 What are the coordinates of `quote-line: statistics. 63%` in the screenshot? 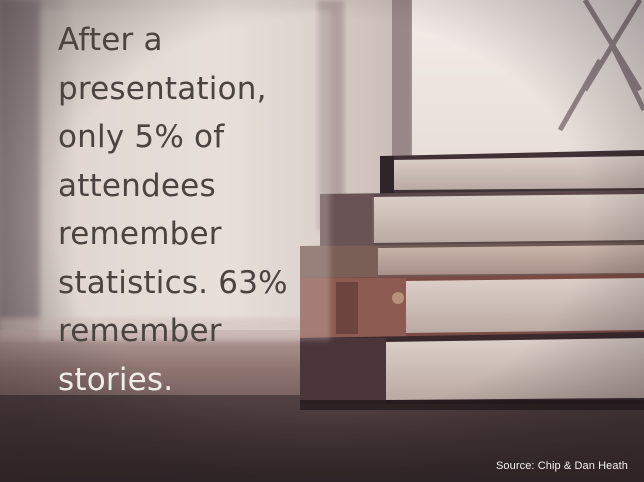 It's located at (173, 282).